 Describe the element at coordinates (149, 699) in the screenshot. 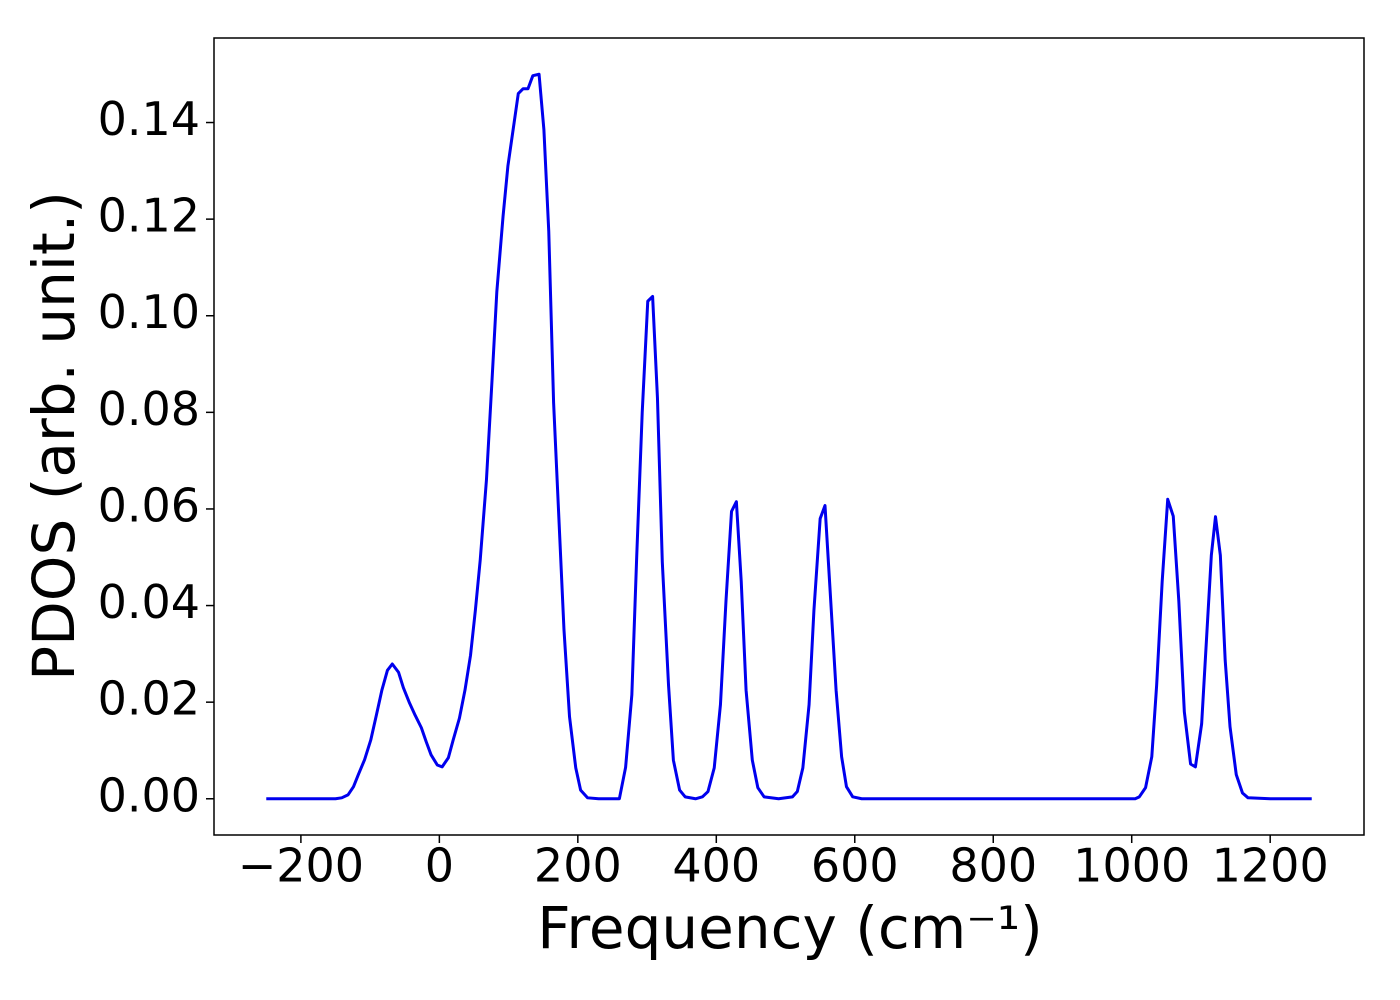

I see `y-tick-label: 0.02` at that location.